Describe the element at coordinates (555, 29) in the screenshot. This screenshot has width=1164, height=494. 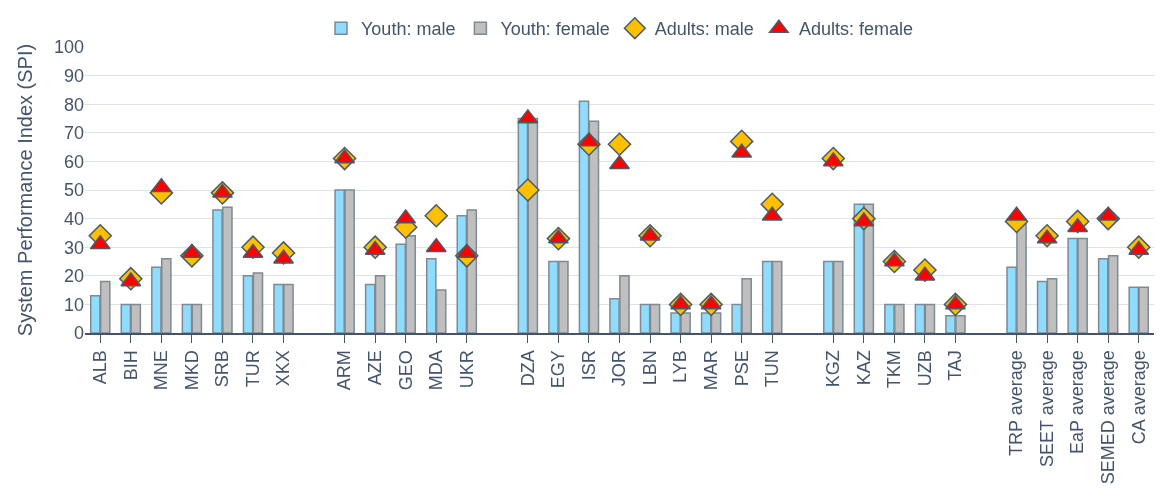
I see `legend-label: Youth: female` at that location.